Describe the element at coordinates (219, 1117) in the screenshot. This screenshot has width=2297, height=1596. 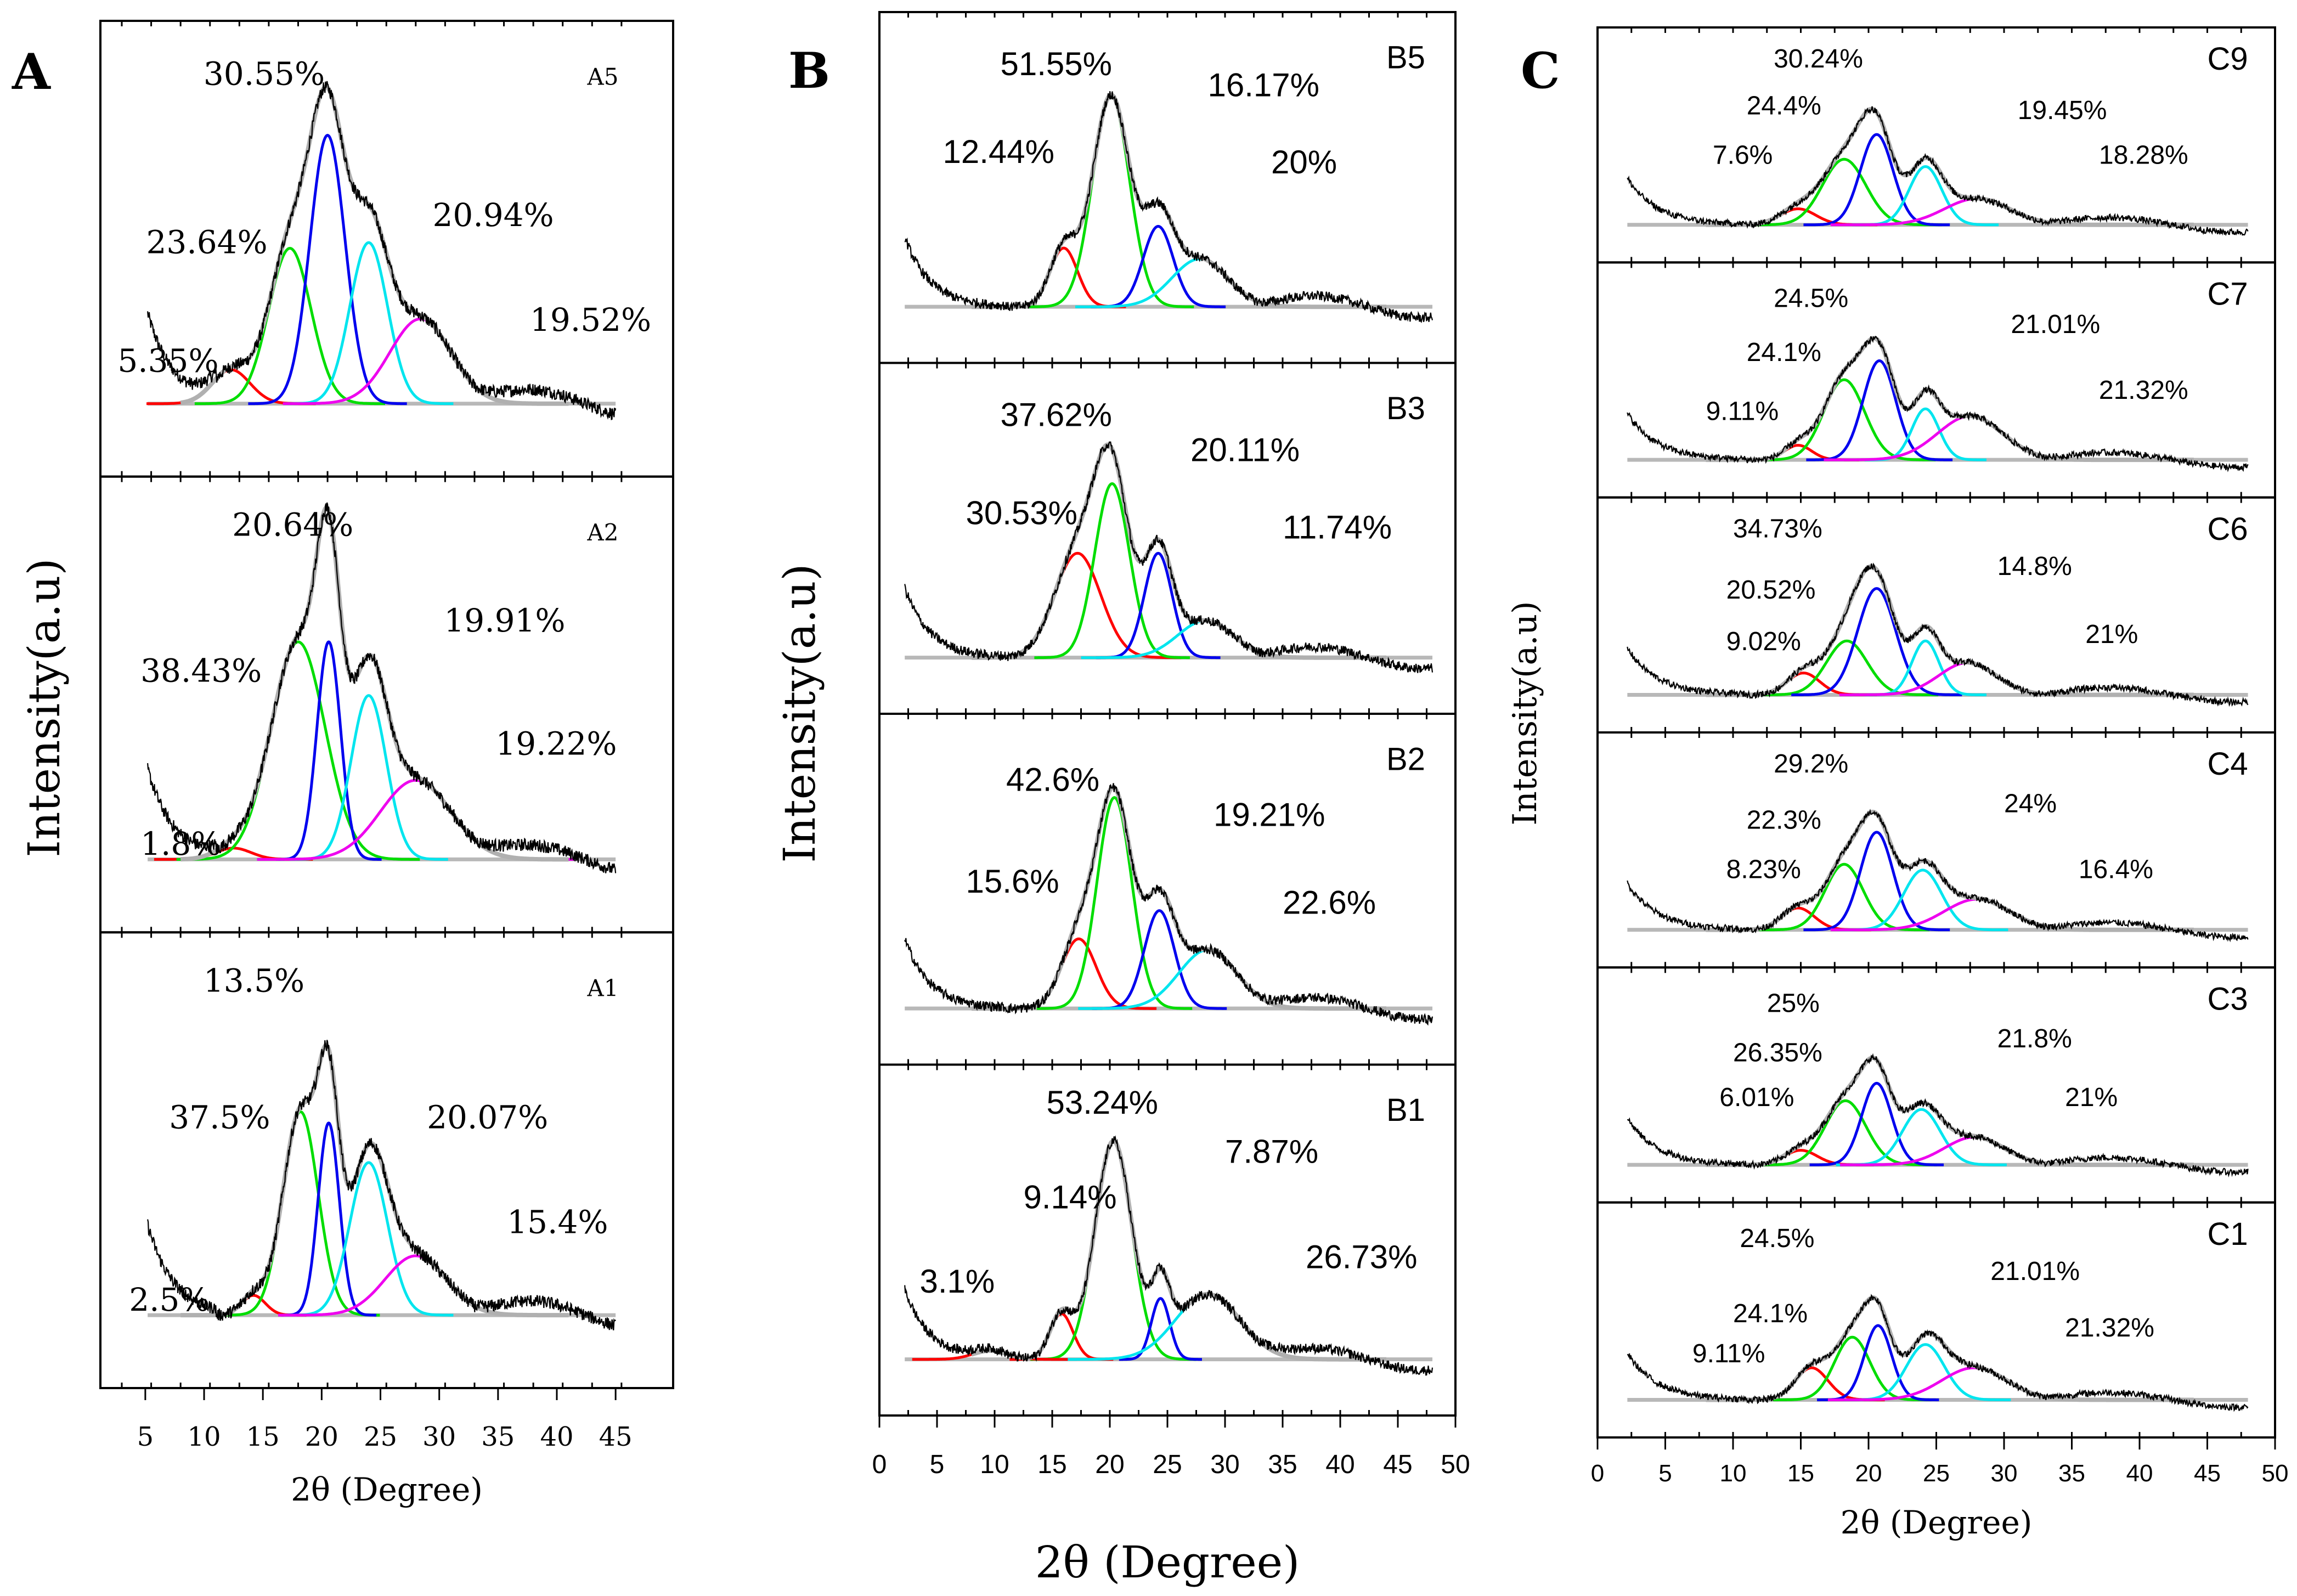
I see `percent-label-A1-2: 37.5%` at that location.